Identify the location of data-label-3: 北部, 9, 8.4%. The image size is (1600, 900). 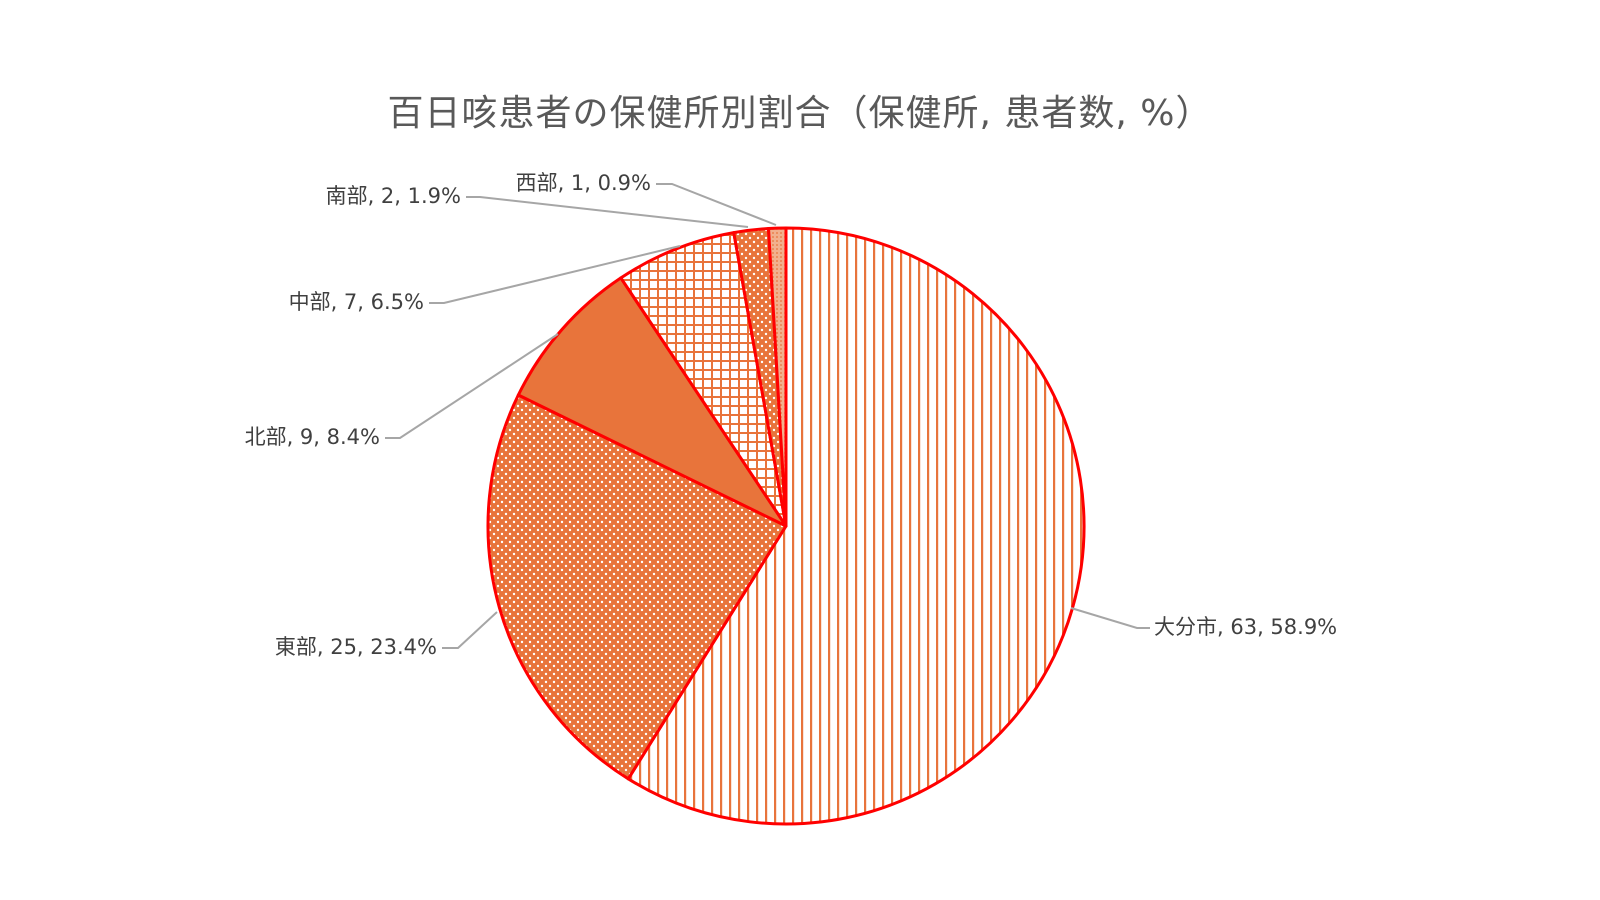
(312, 437).